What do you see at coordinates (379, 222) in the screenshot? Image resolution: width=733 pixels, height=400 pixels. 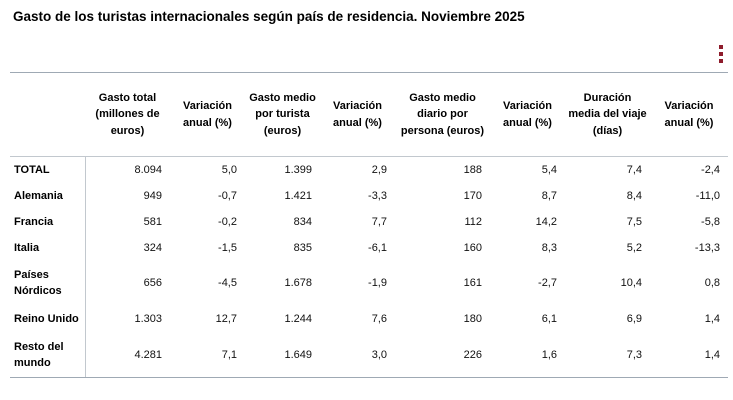 I see `value-cell: 7,7` at bounding box center [379, 222].